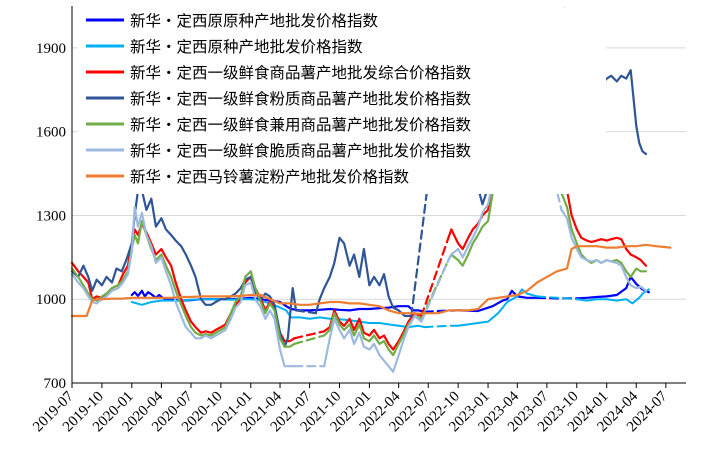  I want to click on legend-label-新华-定西一级鲜食脆质商品薯产地批发价格指数: 新华・定西一级鲜食脆质商品薯产地批发价格指数, so click(301, 151).